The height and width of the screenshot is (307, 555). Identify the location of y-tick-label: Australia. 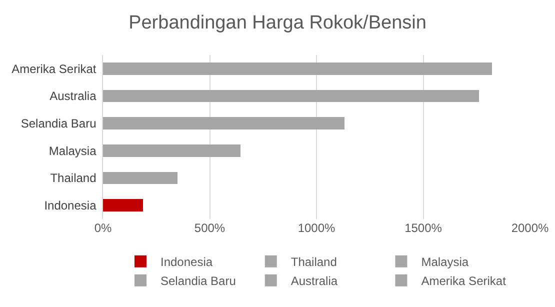
(75, 96).